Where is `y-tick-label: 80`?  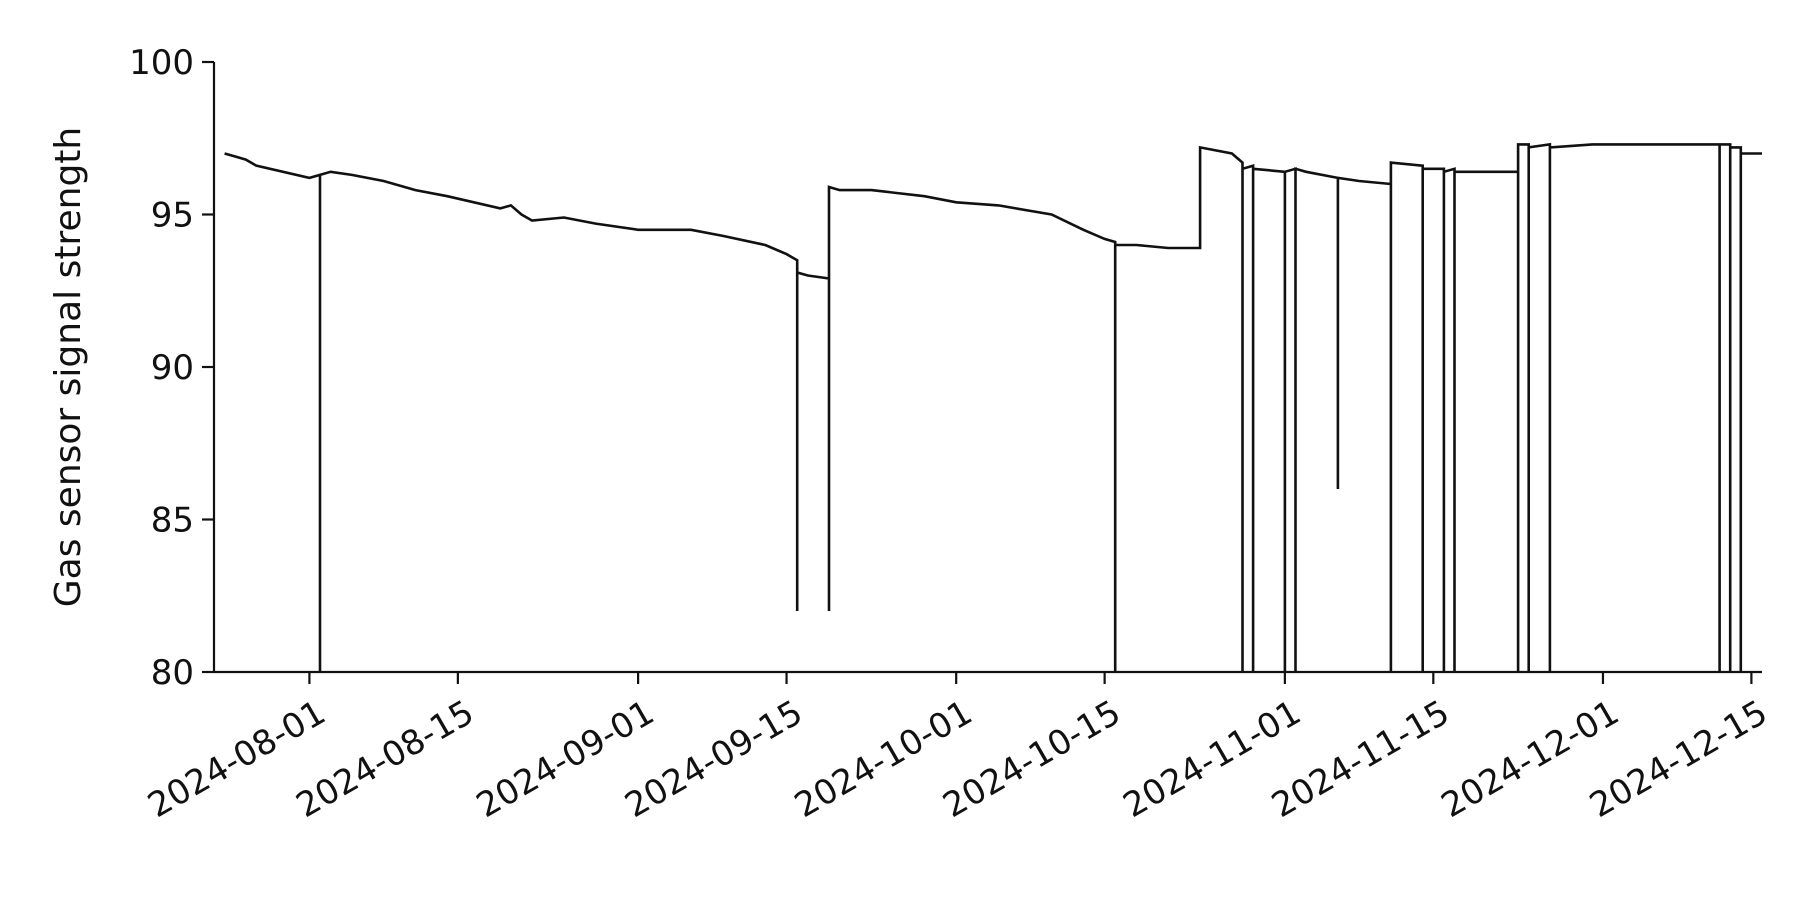 y-tick-label: 80 is located at coordinates (172, 673).